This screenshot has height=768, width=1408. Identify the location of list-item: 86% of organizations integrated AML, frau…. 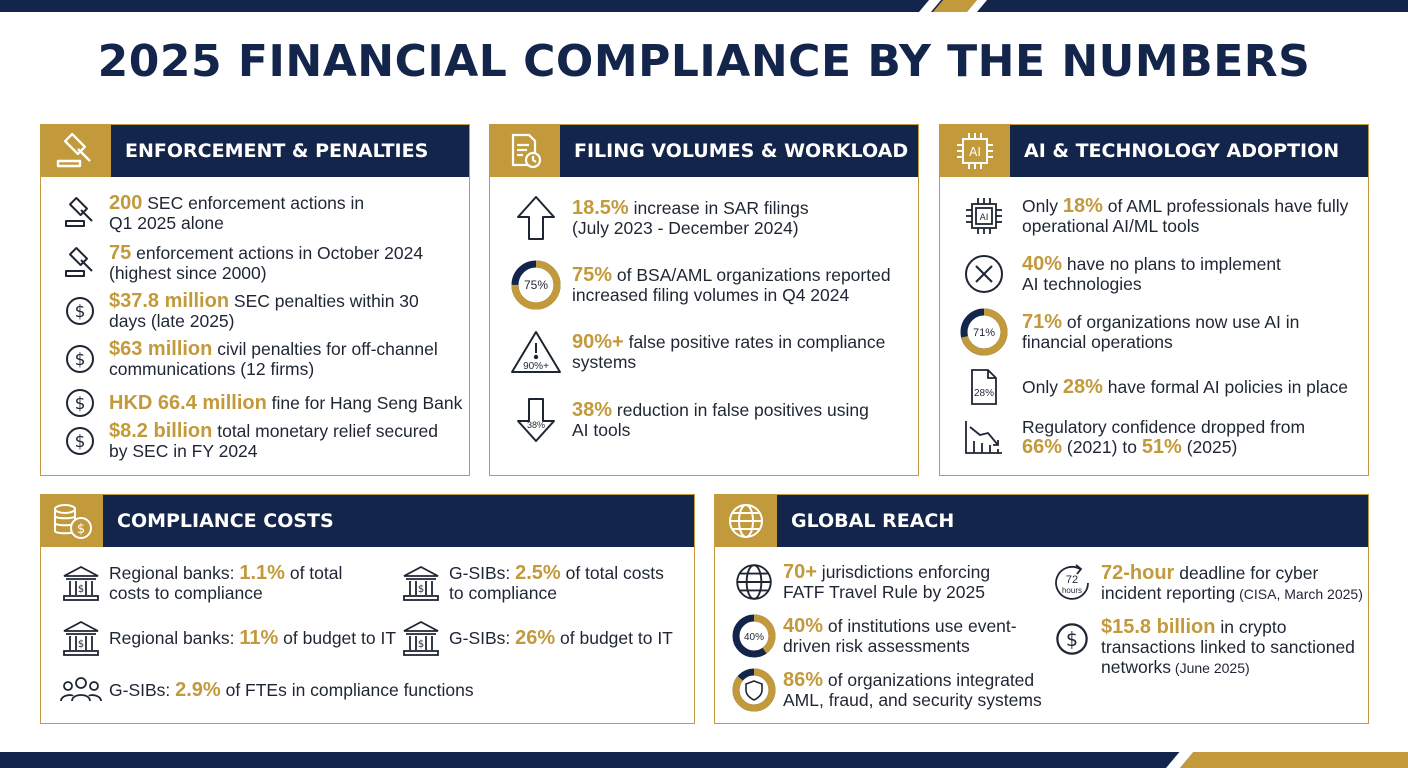
(885, 690).